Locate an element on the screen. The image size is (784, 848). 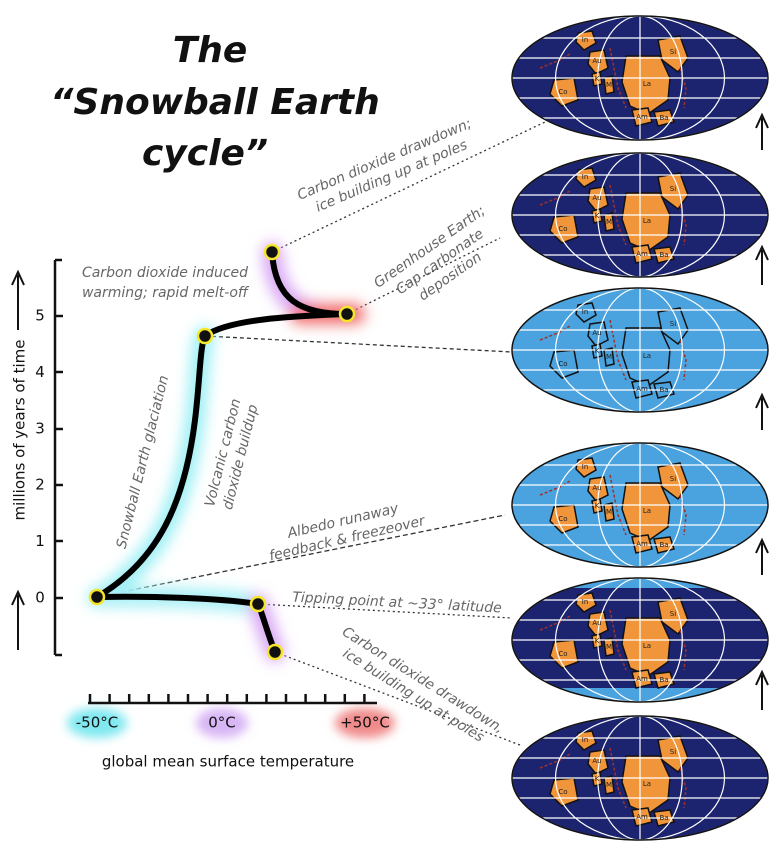
time-arrows-right is located at coordinates (762, 411).